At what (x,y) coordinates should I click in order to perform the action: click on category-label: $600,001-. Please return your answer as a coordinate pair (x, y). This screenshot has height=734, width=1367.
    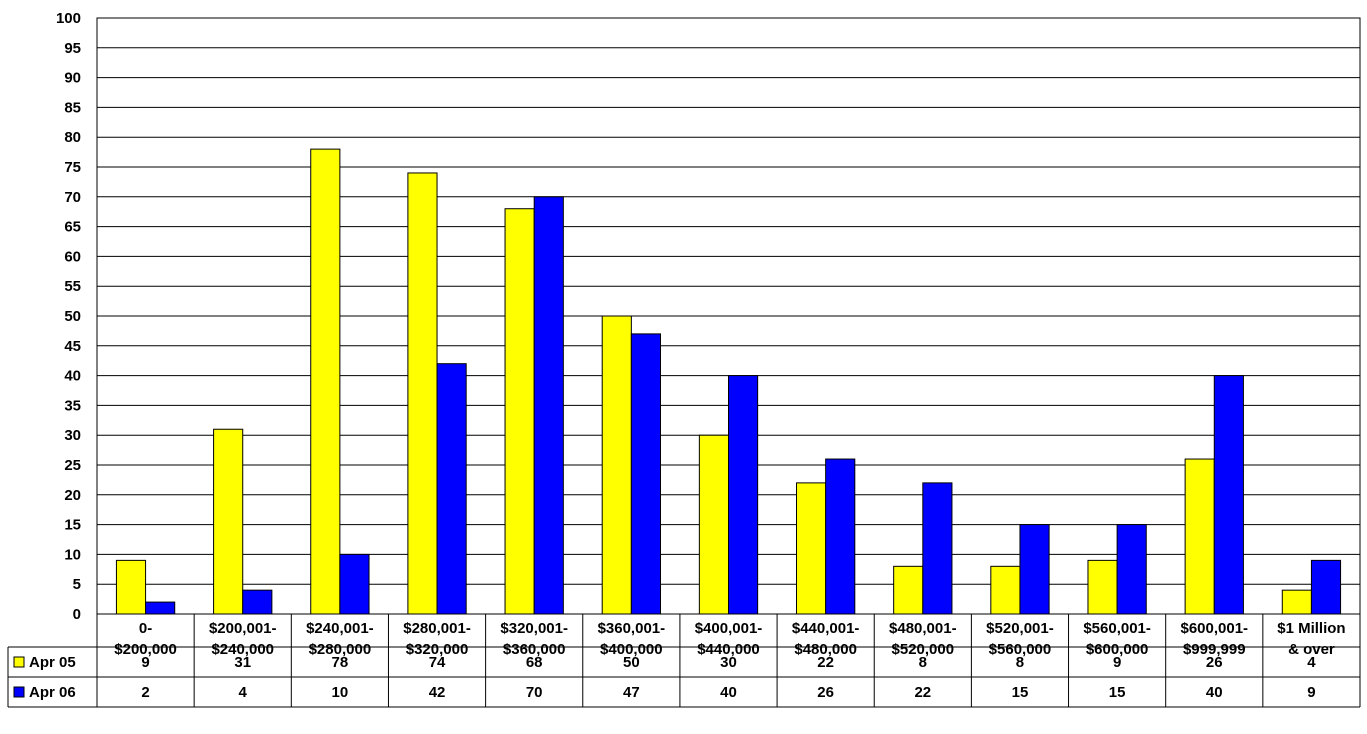
    Looking at the image, I should click on (1214, 628).